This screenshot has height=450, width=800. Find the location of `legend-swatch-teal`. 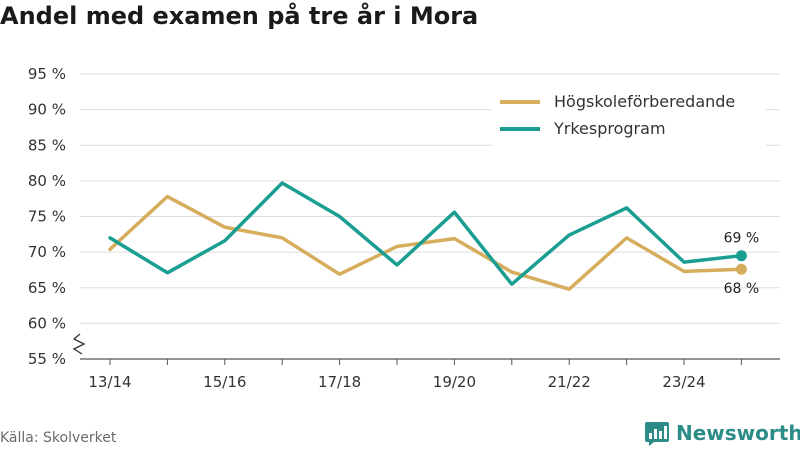

legend-swatch-teal is located at coordinates (520, 128).